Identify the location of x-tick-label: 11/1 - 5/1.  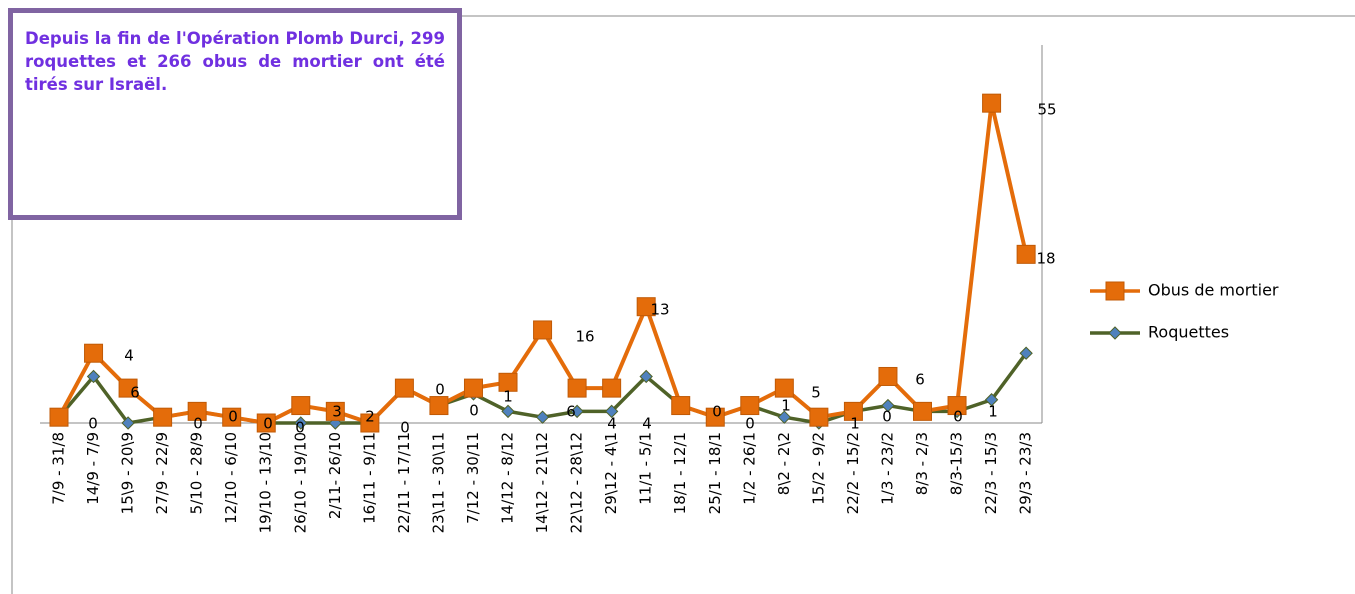
(646, 468).